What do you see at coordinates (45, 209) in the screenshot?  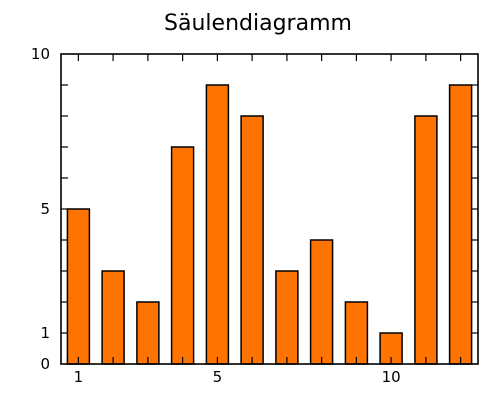 I see `y-tick-label-5: 5` at bounding box center [45, 209].